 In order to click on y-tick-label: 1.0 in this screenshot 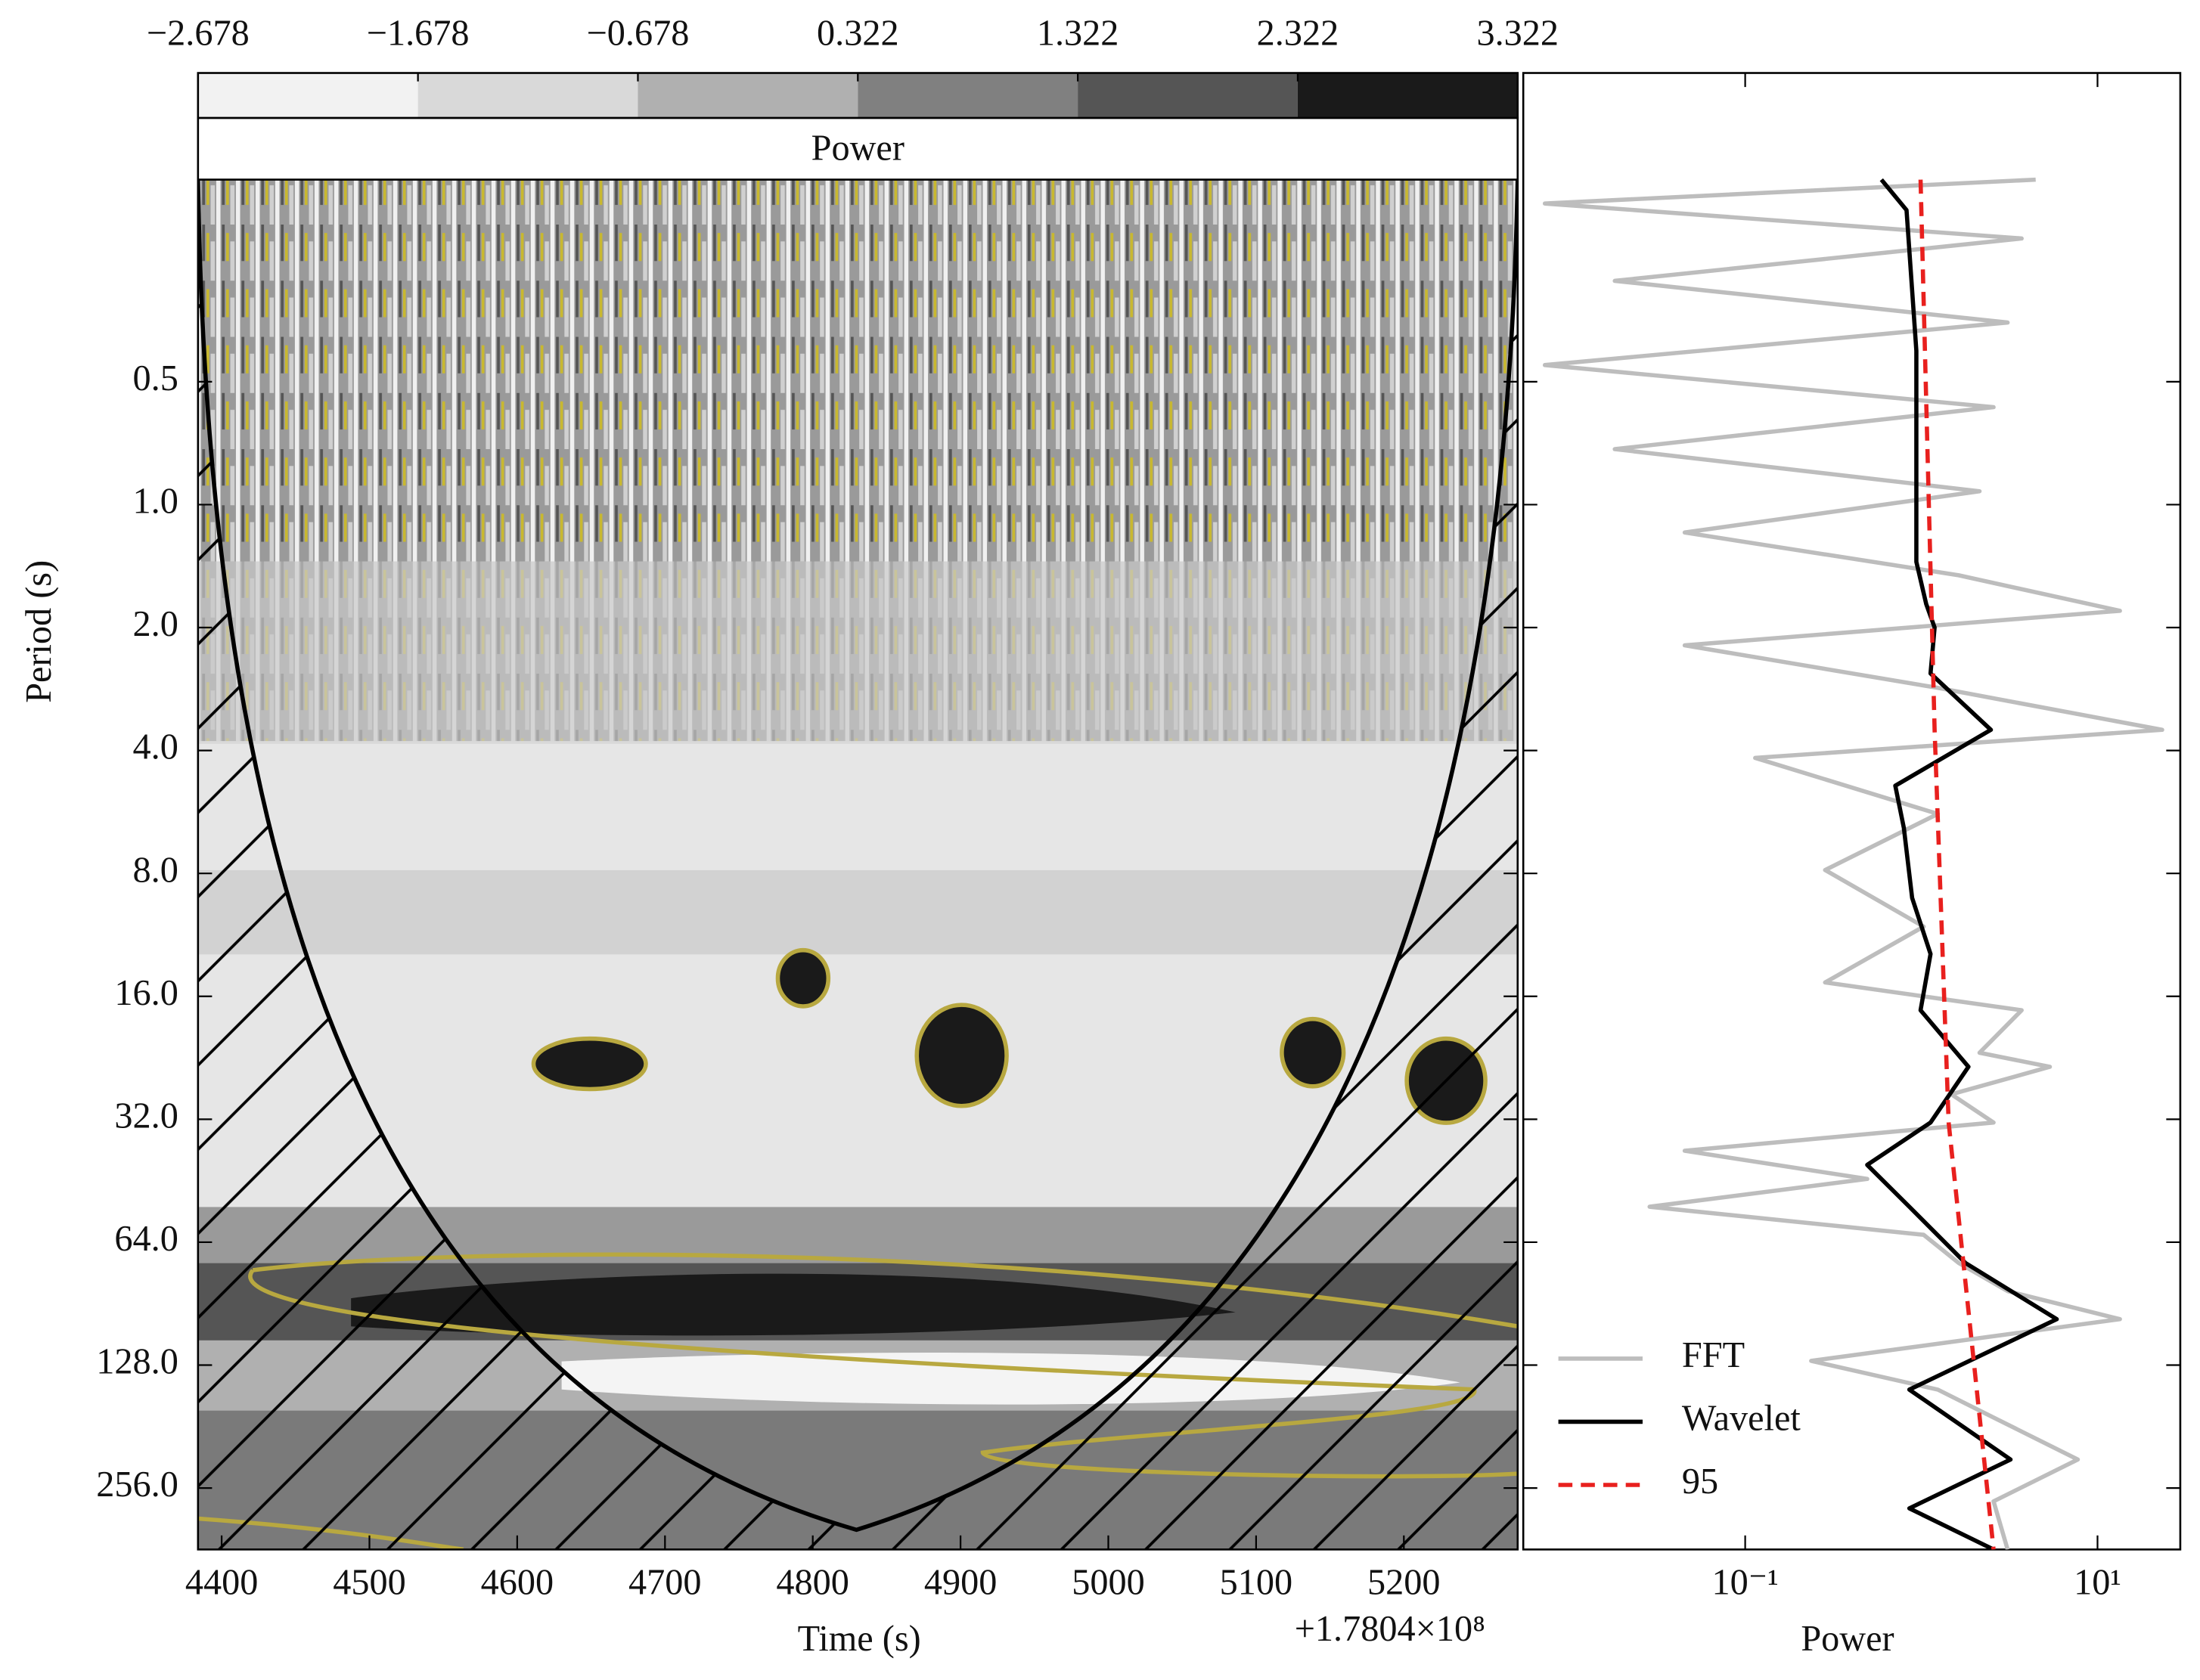, I will do `click(155, 502)`.